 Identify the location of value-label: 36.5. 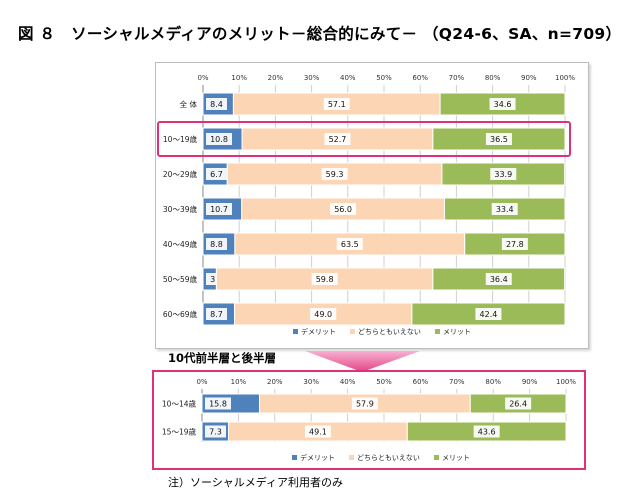
(499, 139).